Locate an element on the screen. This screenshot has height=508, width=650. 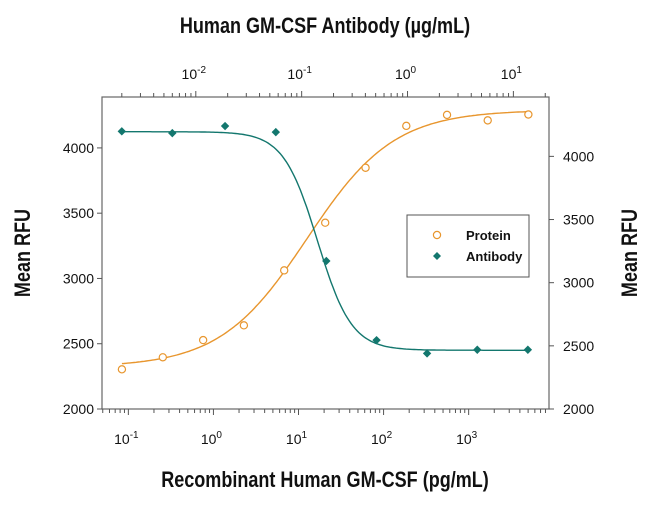
bottom-tick-label: 101 is located at coordinates (297, 438).